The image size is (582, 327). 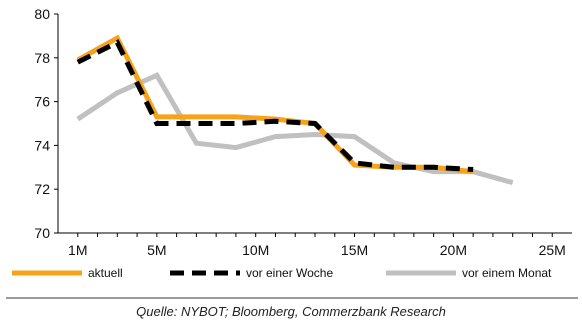 I want to click on y-tick-label: 74, so click(x=42, y=145).